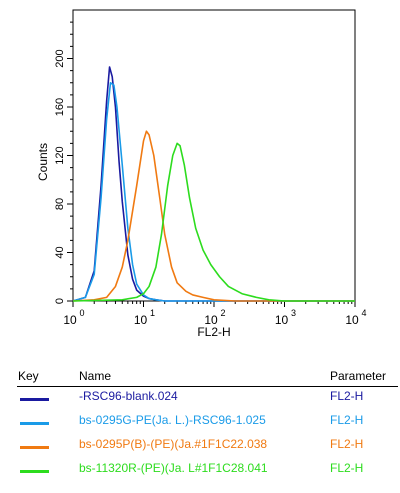 The height and width of the screenshot is (493, 400). I want to click on legend-row-name: bs-0295G-PE(Ja. L.)-RSC96-1.025, so click(172, 420).